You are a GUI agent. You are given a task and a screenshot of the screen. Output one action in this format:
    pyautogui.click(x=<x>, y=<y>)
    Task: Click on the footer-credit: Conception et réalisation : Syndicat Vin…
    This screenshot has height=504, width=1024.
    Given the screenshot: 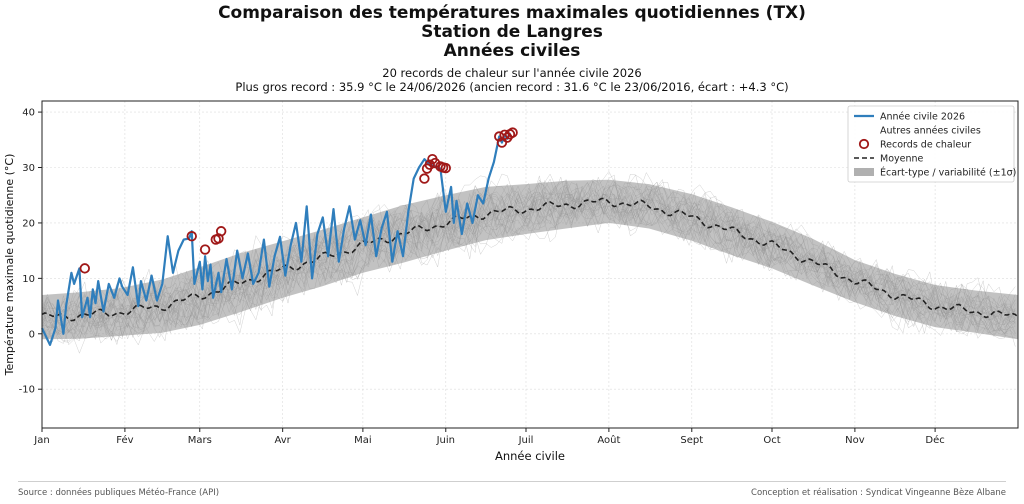 What is the action you would take?
    pyautogui.click(x=878, y=493)
    